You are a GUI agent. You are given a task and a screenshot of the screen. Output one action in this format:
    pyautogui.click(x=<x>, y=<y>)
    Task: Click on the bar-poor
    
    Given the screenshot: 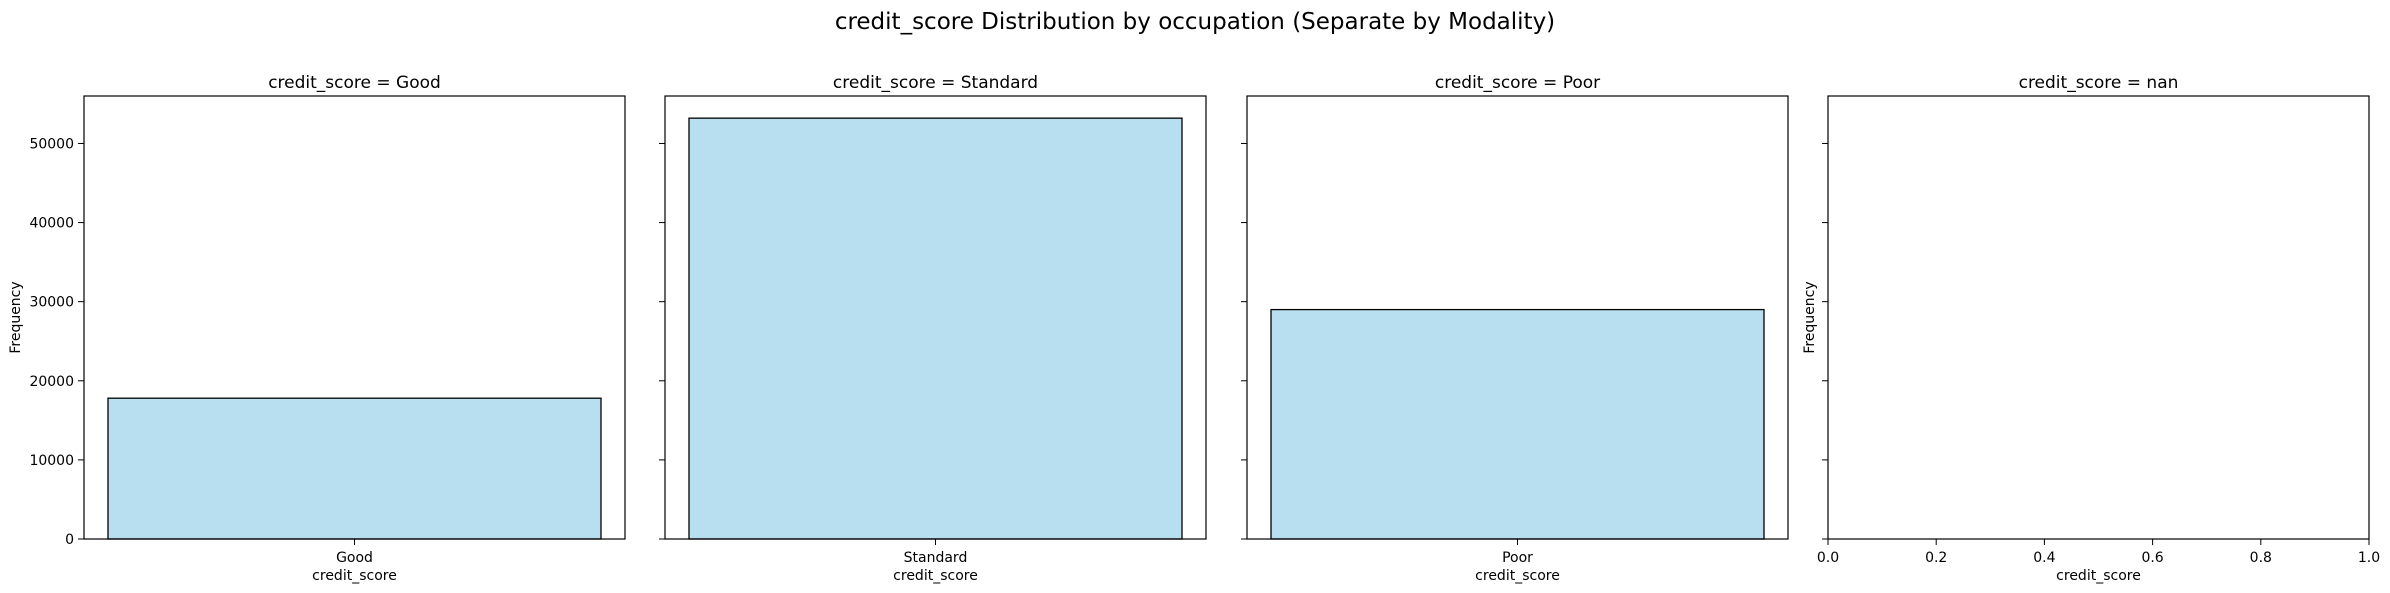 What is the action you would take?
    pyautogui.click(x=1517, y=424)
    